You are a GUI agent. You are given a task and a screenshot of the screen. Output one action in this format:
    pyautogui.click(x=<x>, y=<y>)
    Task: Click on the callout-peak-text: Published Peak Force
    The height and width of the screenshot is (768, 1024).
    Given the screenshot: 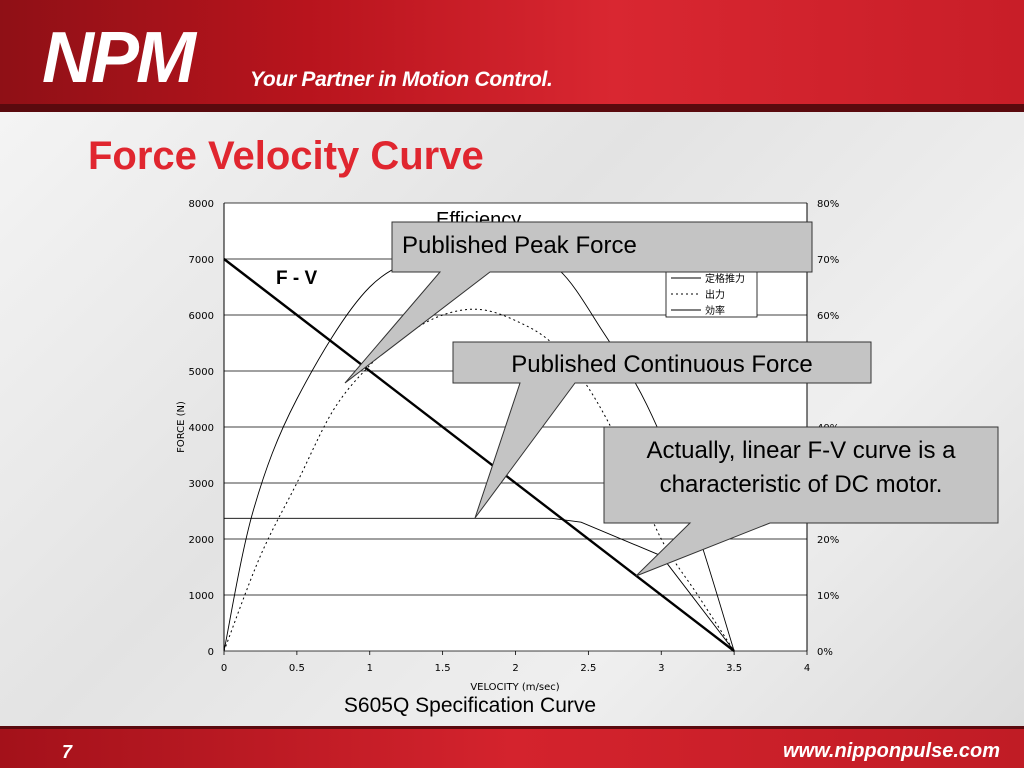 What is the action you would take?
    pyautogui.click(x=519, y=245)
    